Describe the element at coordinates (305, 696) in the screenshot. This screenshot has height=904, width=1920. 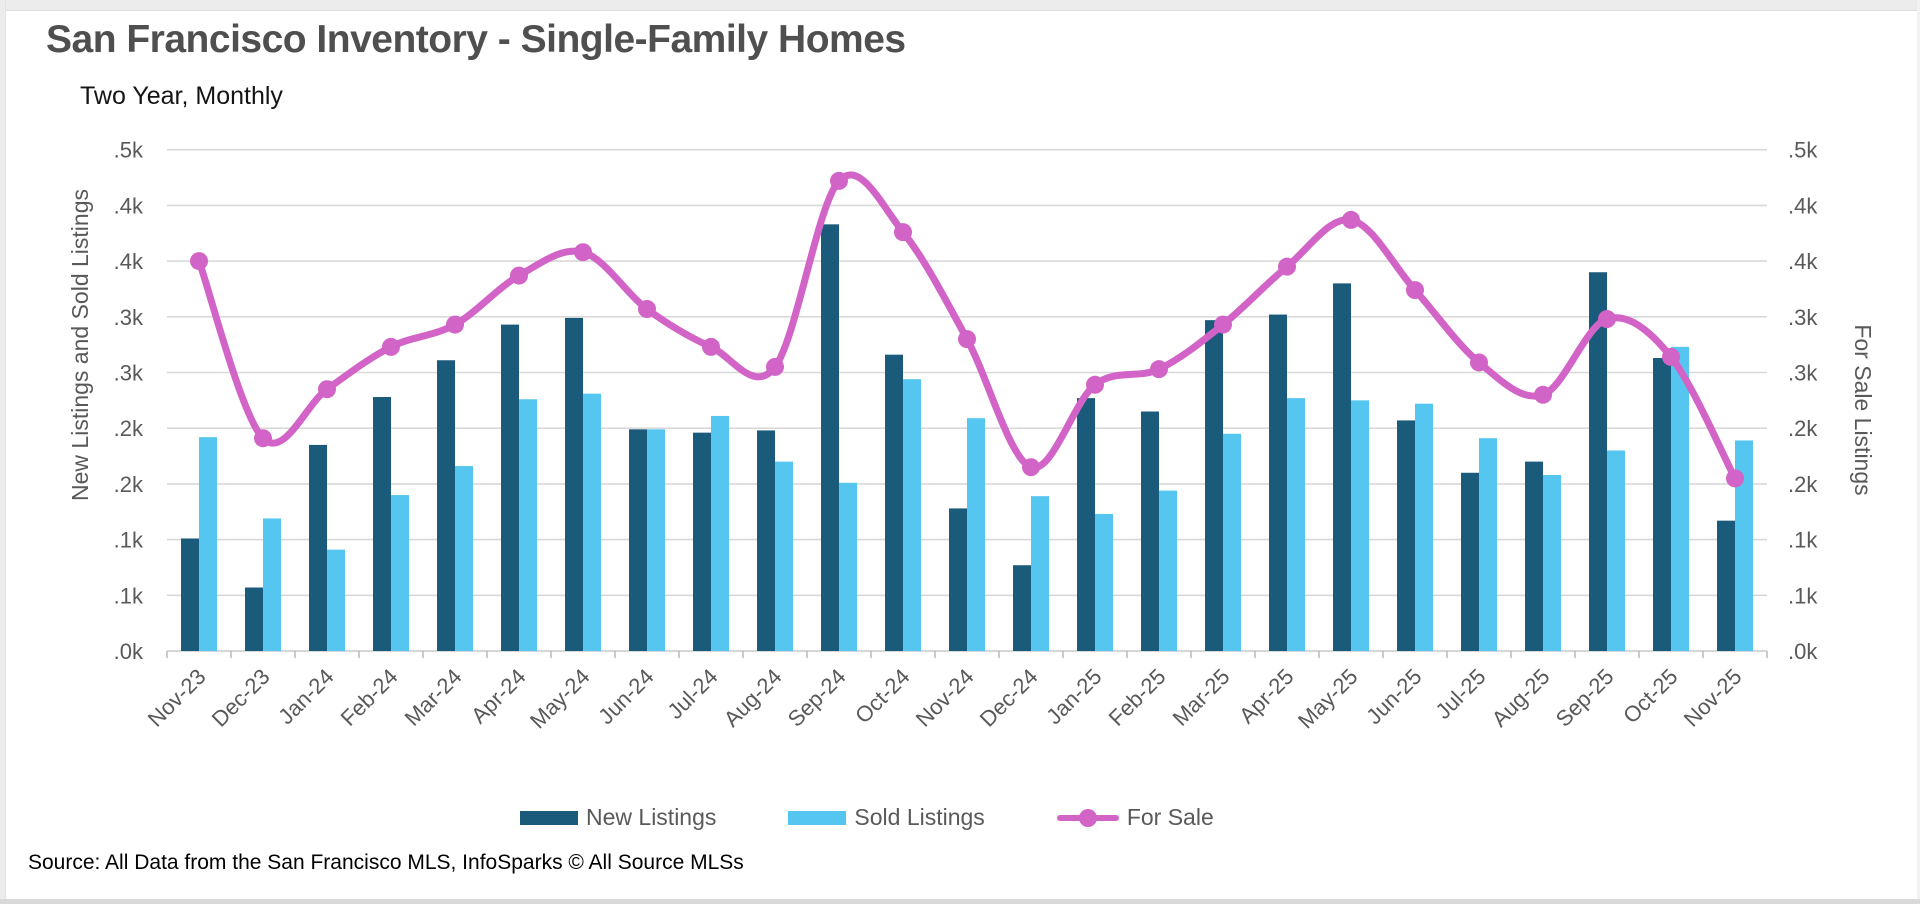
I see `x-tick-label-Jan-24: Jan-24` at that location.